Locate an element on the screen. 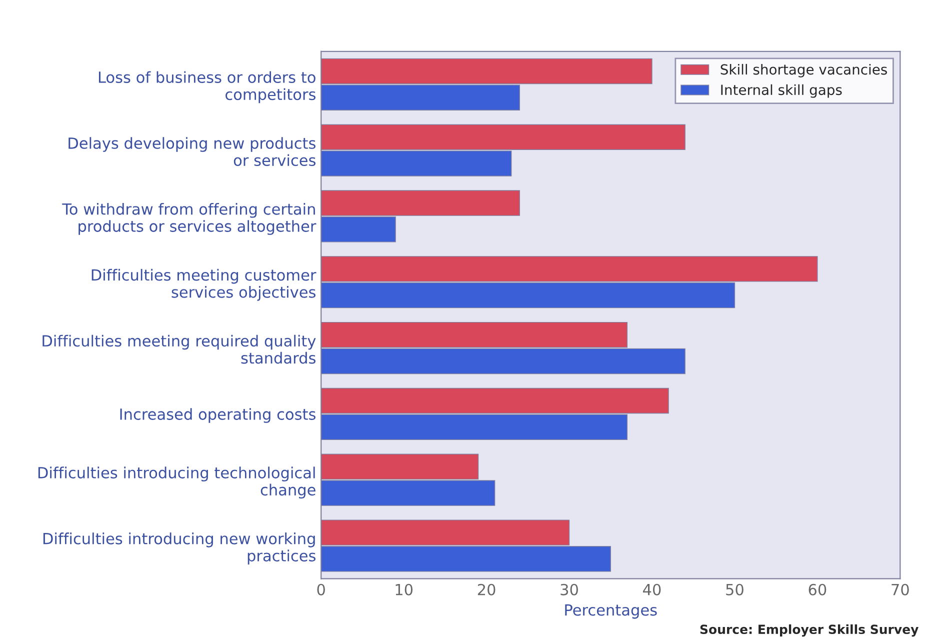  y-tick-label: Difficulties meeting required quality standards is located at coordinates (179, 349).